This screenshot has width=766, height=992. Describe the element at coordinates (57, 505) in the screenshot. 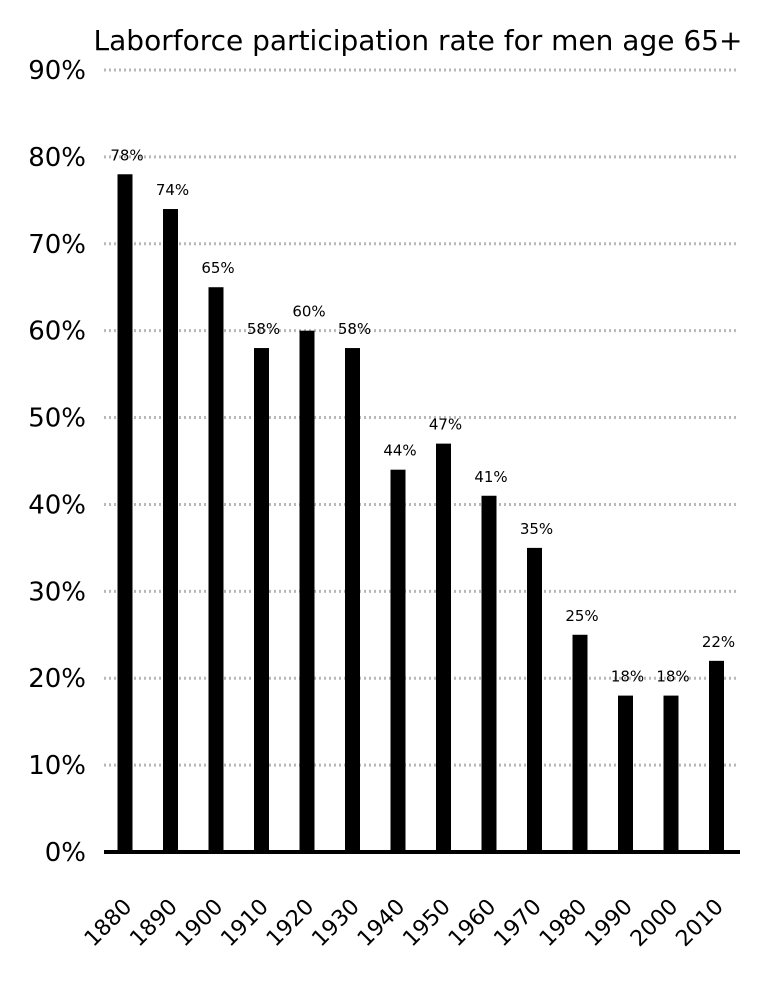

I see `y-tick-label: 40%` at that location.